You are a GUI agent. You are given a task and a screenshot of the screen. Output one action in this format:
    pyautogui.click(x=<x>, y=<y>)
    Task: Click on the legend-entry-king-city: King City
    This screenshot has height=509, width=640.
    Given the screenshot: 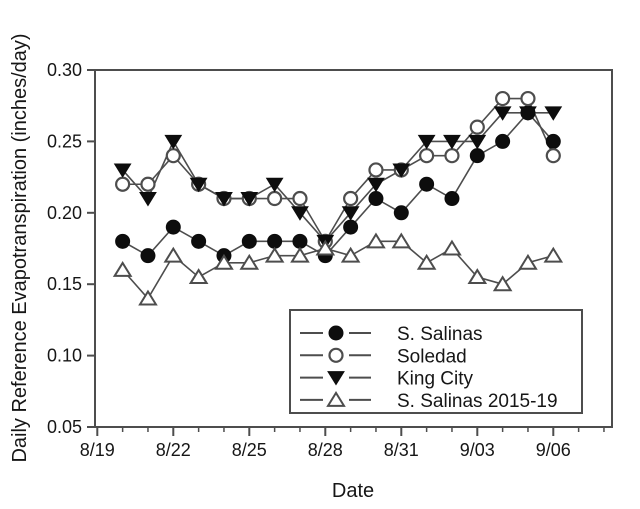 What is the action you would take?
    pyautogui.click(x=387, y=379)
    